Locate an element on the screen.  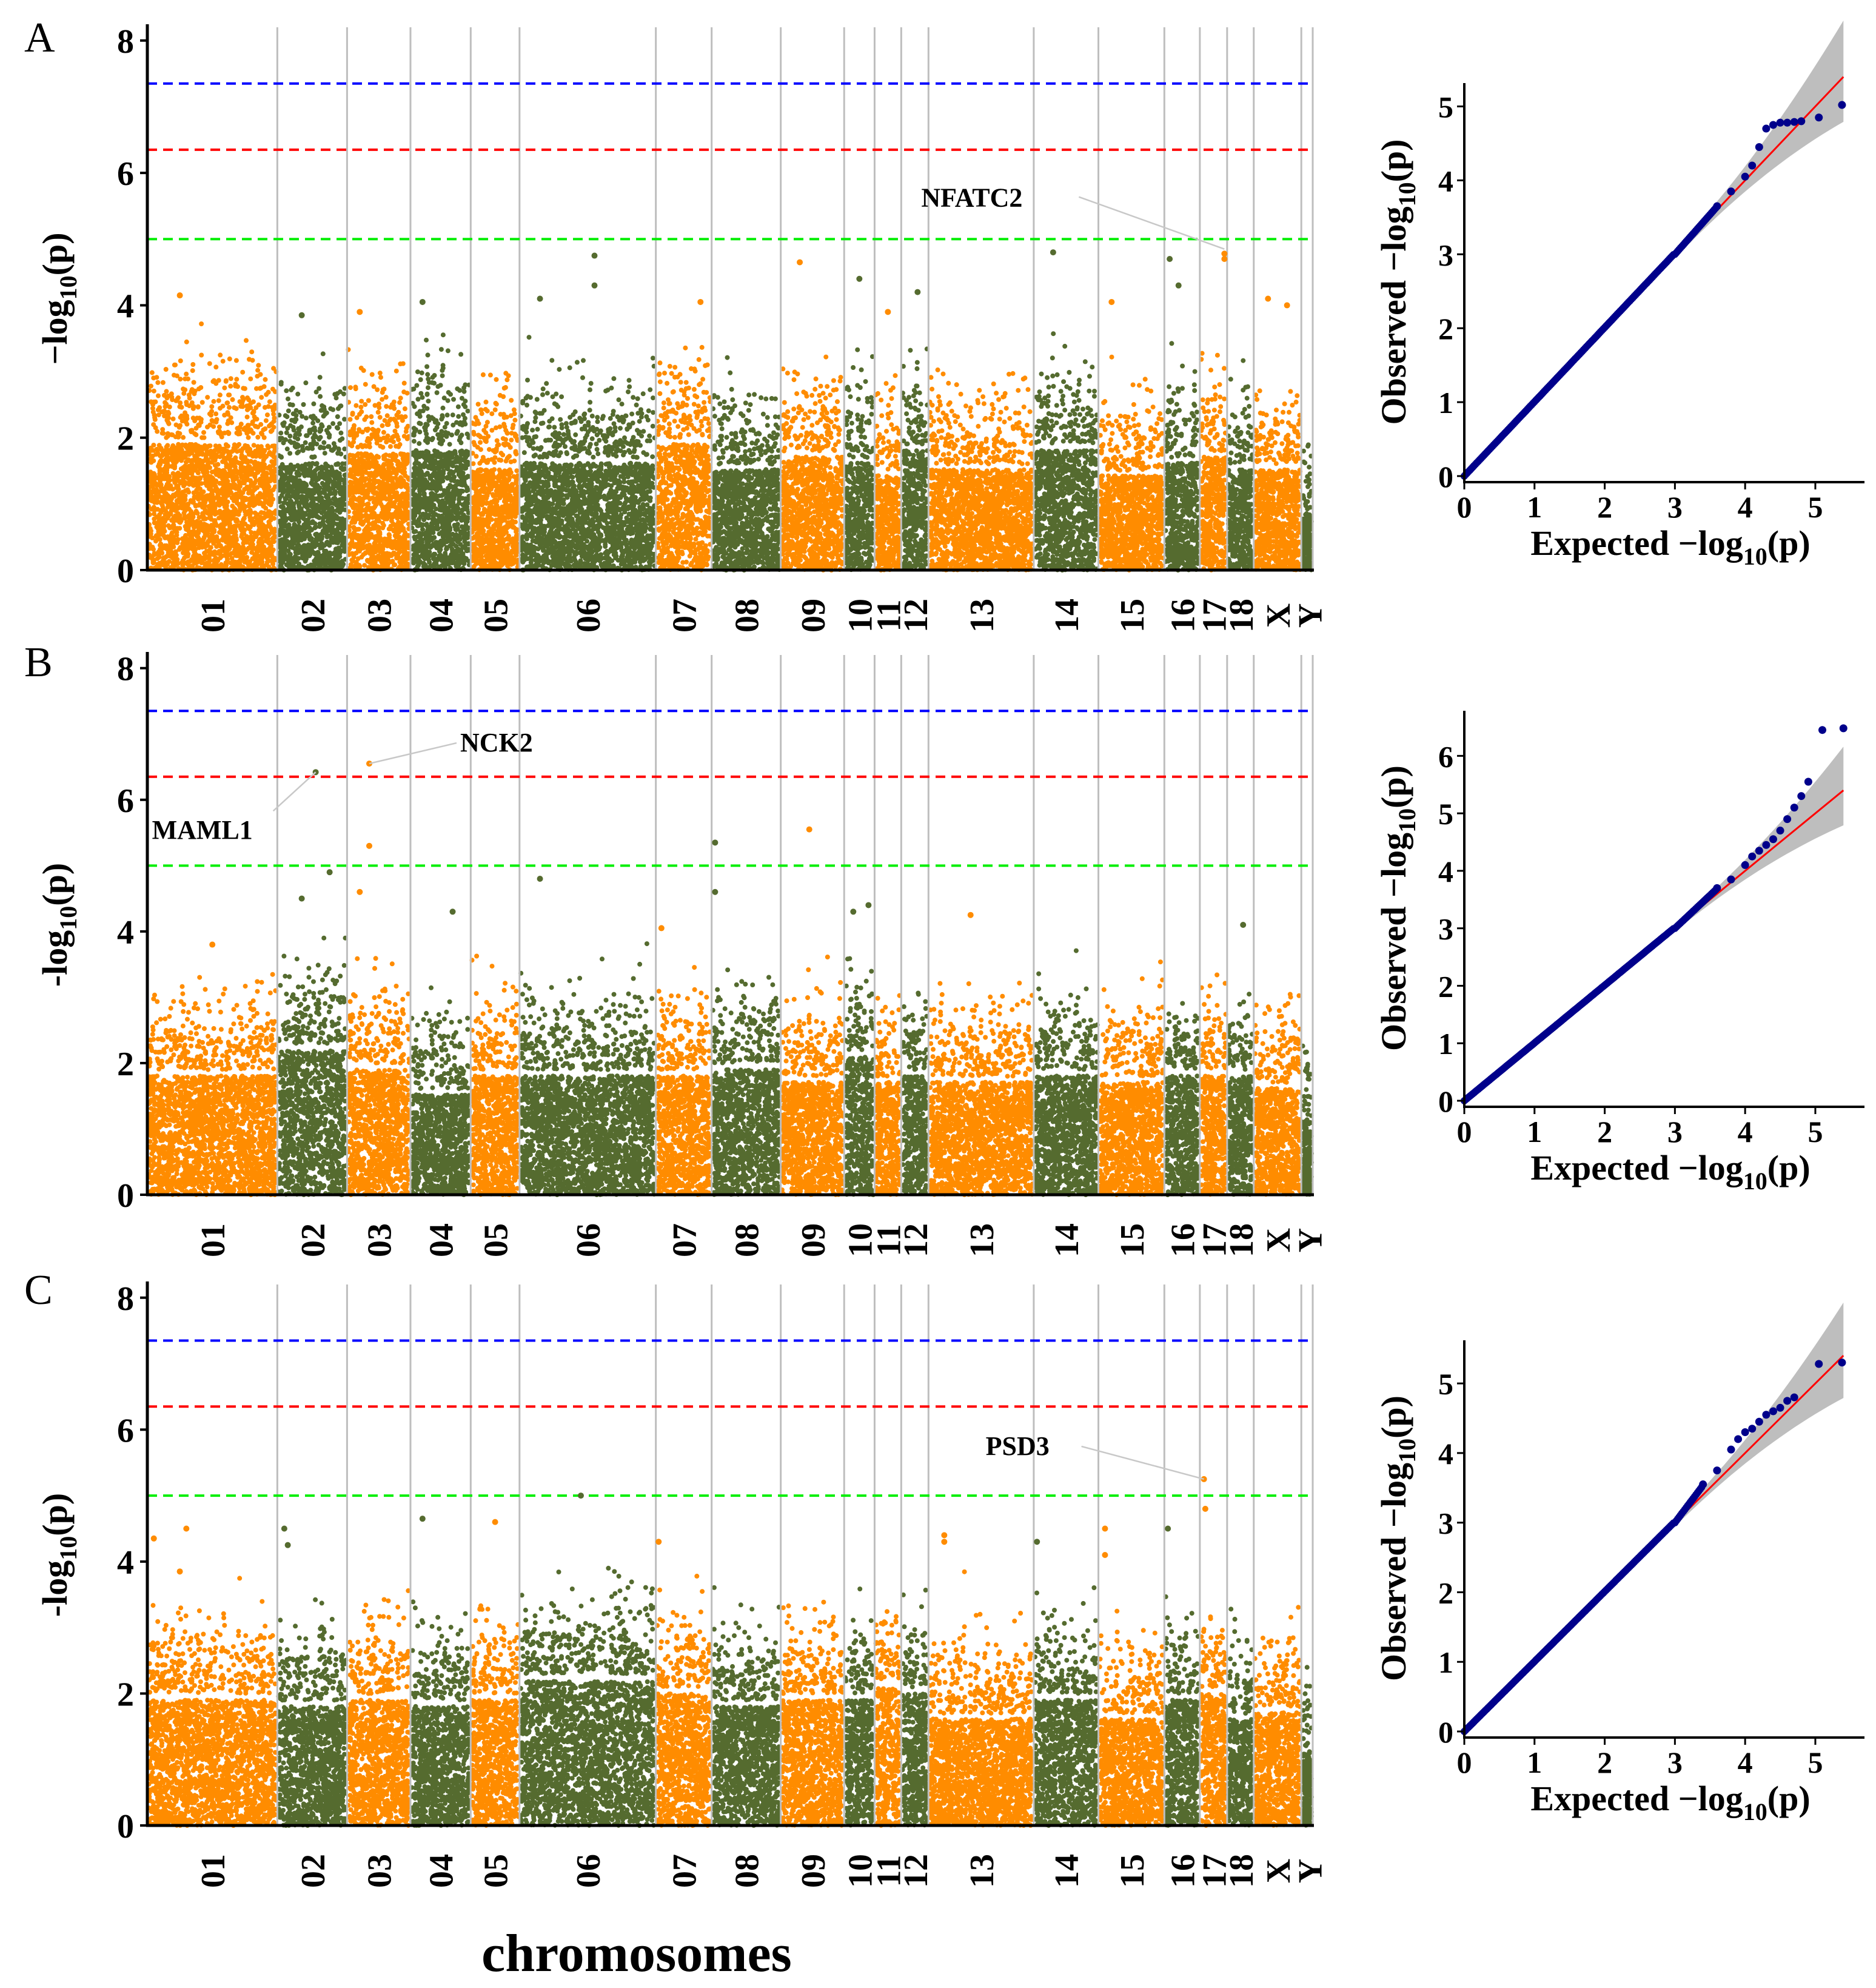
qq-y-tick-label: 6 is located at coordinates (1445, 756).